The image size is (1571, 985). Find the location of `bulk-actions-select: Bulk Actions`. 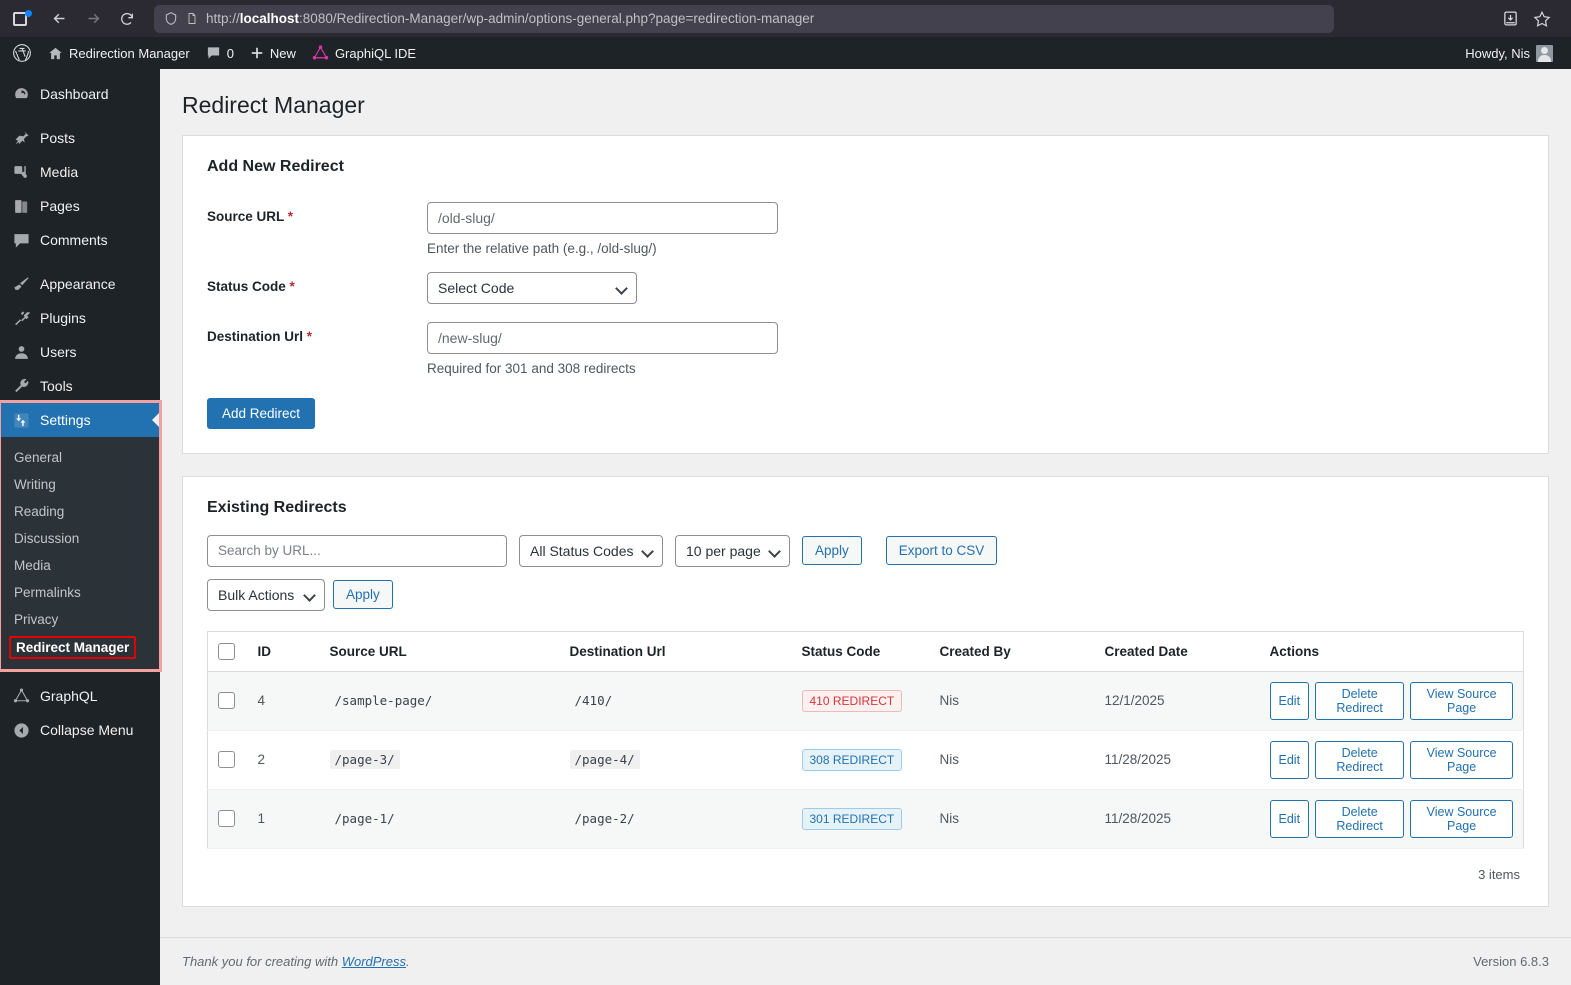

bulk-actions-select: Bulk Actions is located at coordinates (266, 594).